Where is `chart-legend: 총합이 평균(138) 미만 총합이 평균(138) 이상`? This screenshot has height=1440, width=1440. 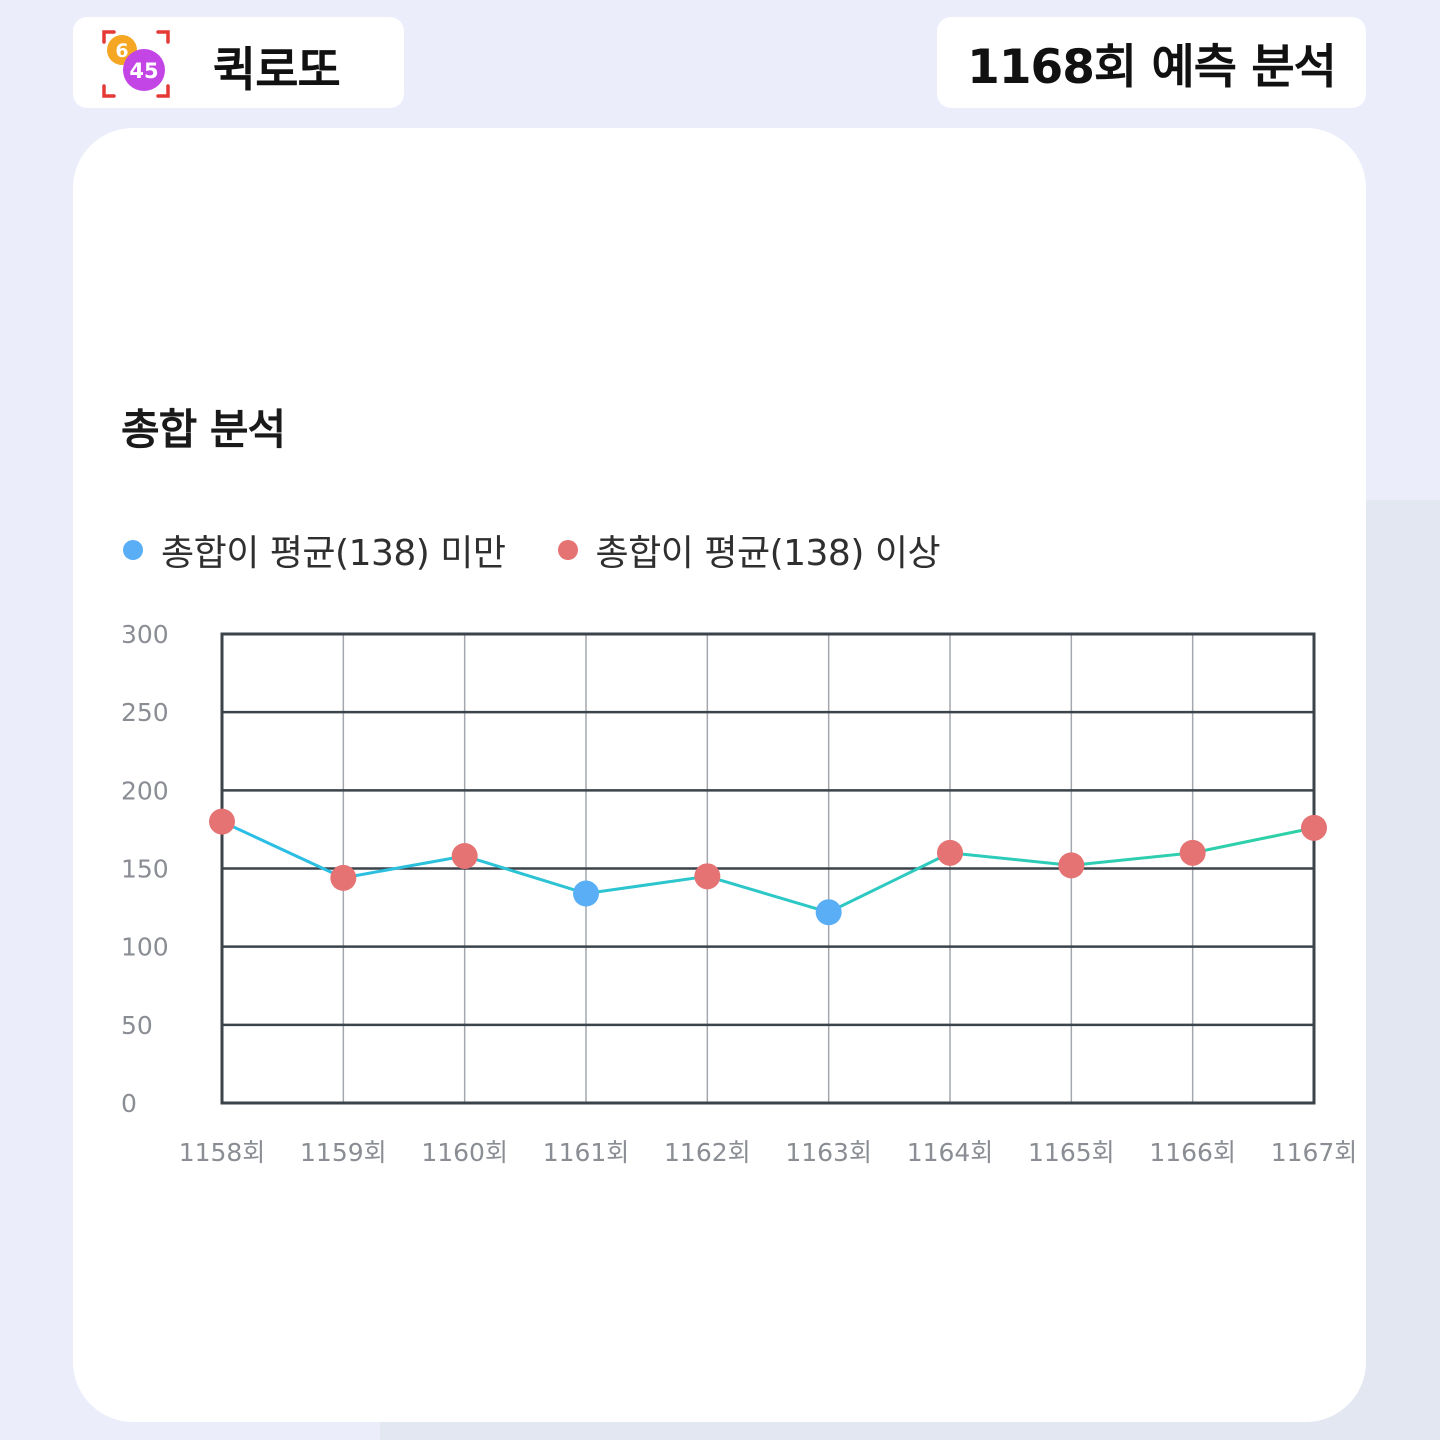
chart-legend: 총합이 평균(138) 미만 총합이 평균(138) 이상 is located at coordinates (557, 550).